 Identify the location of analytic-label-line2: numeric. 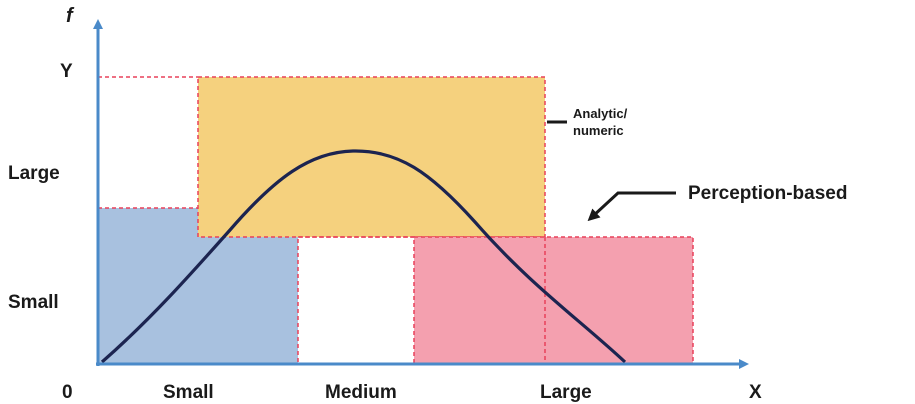
(598, 130).